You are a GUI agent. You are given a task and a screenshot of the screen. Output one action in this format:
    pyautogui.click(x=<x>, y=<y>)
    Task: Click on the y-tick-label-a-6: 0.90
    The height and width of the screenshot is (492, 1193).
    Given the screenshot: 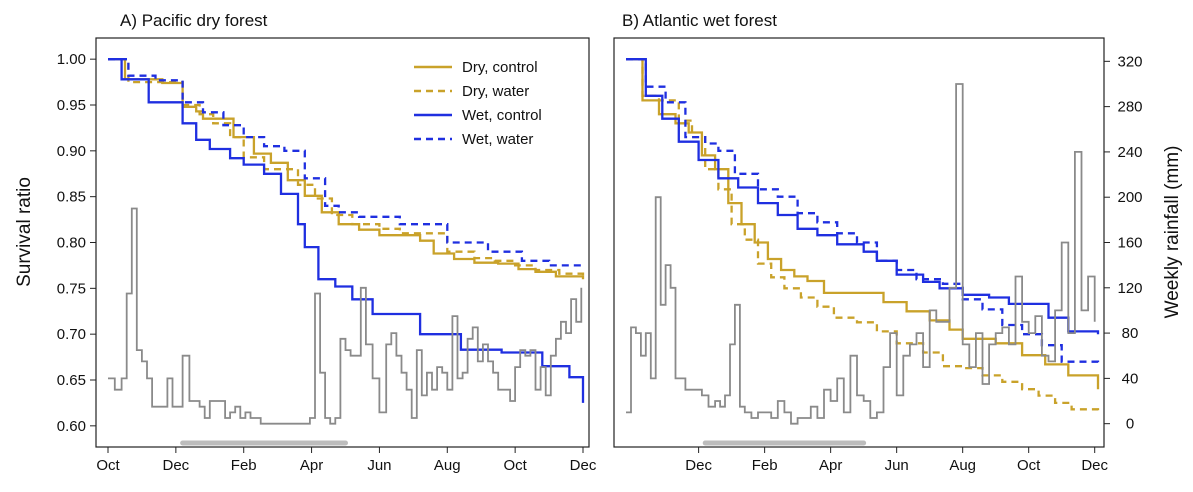 What is the action you would take?
    pyautogui.click(x=71, y=151)
    